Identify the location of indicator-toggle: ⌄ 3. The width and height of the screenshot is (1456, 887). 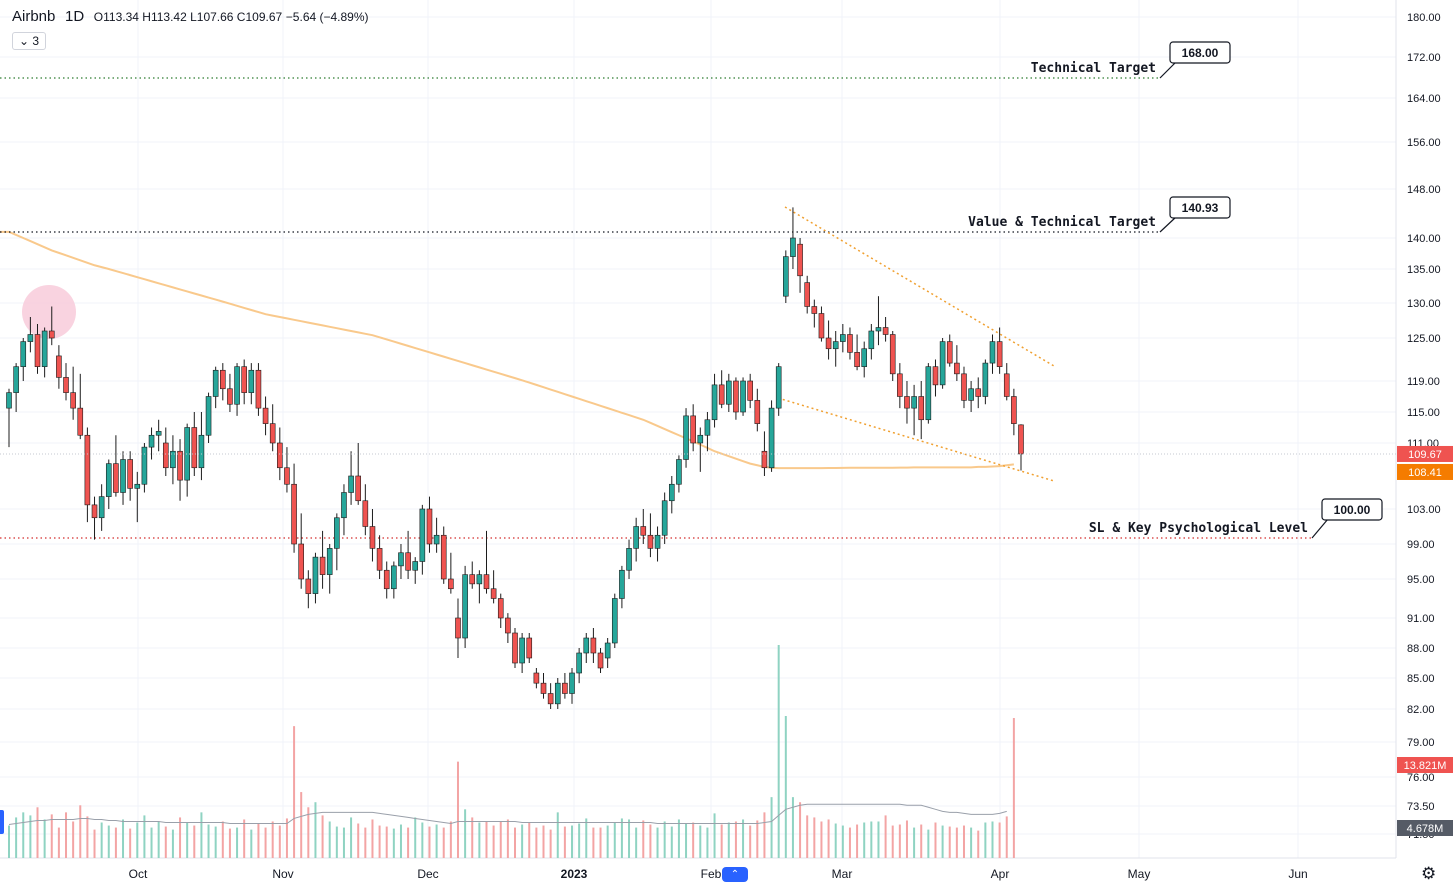
(29, 41).